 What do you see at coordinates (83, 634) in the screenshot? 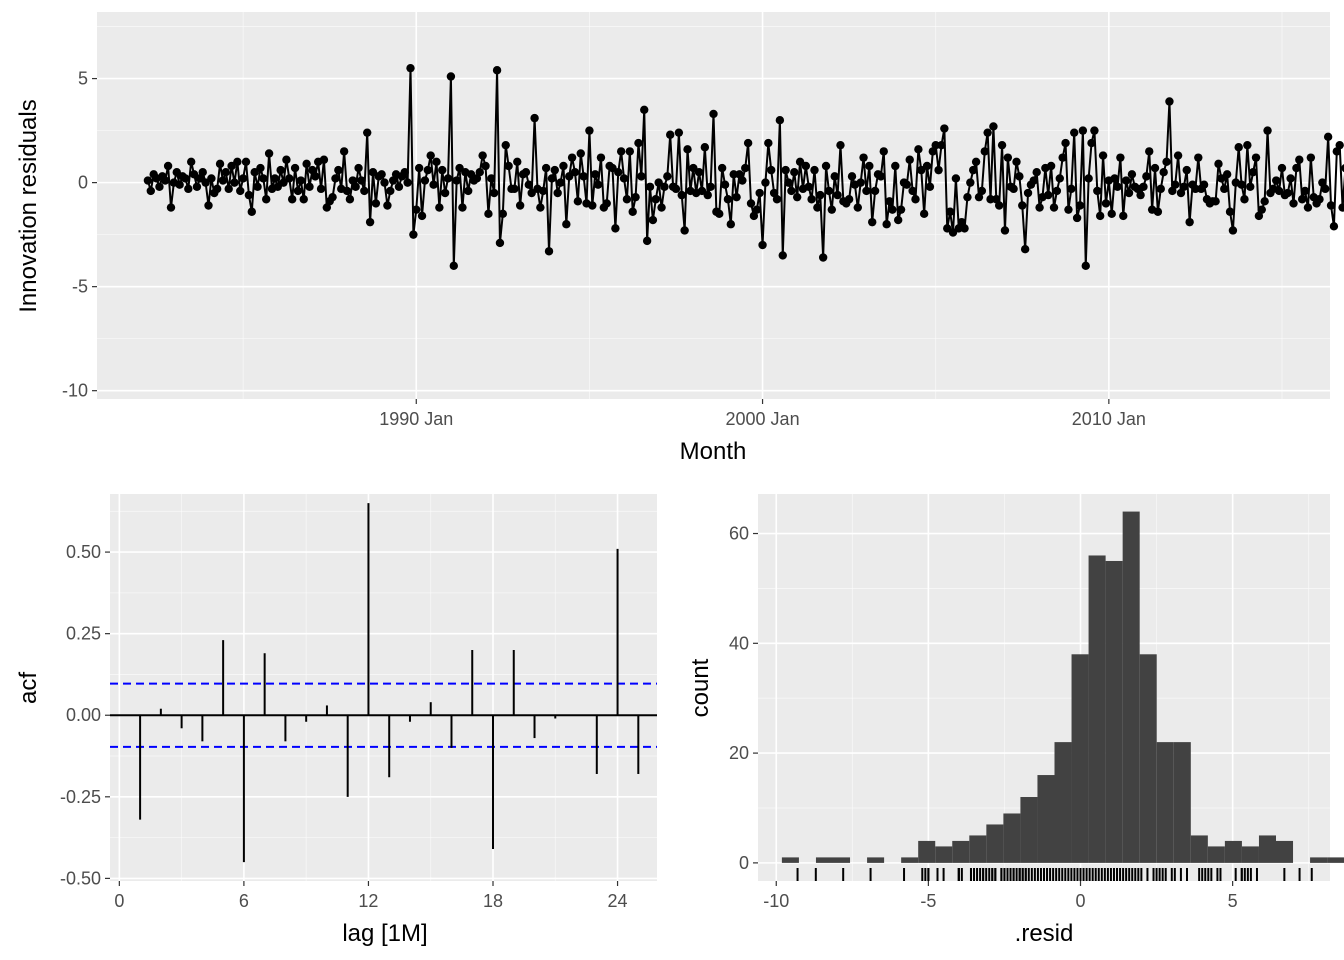
I see `acf-y-tick-label: 0.25` at bounding box center [83, 634].